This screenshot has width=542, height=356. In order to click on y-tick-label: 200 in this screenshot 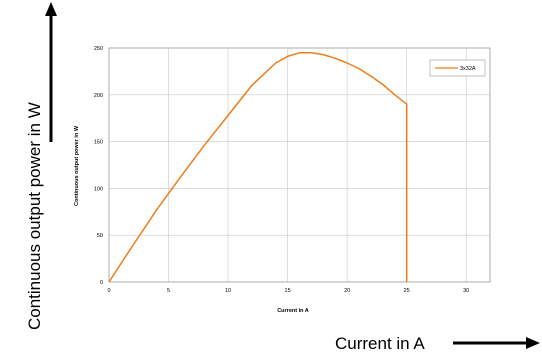, I will do `click(98, 96)`.